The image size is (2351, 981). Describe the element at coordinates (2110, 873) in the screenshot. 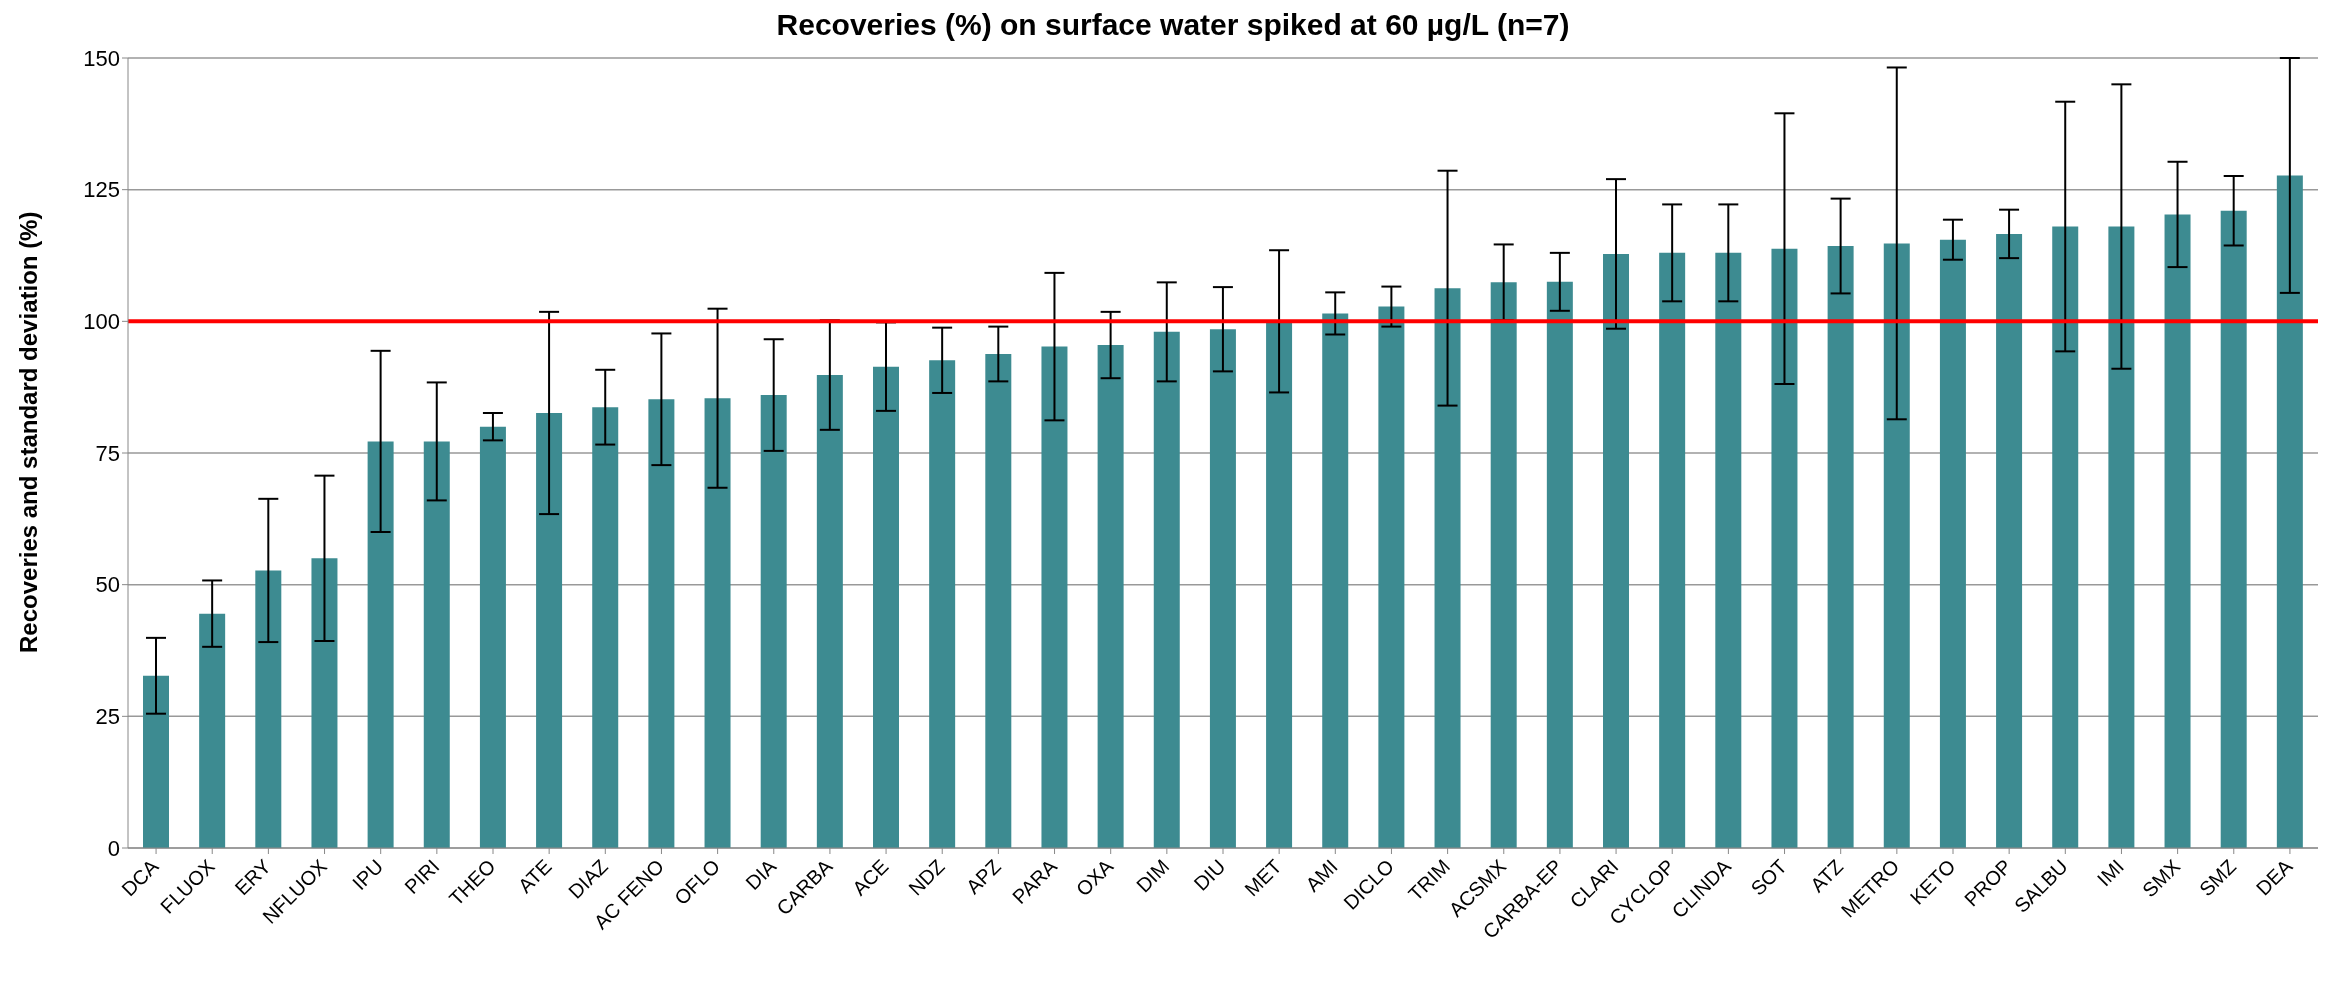

I see `x-tick-label: IMI` at that location.